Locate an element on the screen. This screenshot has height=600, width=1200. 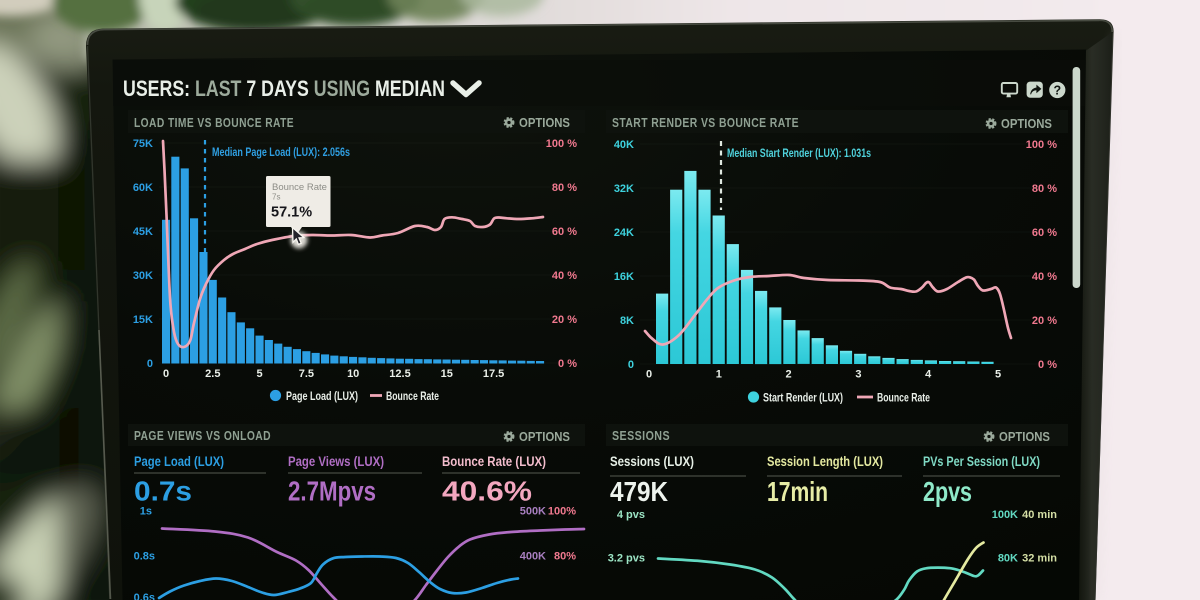
svg-text: Start Render (LUX) is located at coordinates (803, 399).